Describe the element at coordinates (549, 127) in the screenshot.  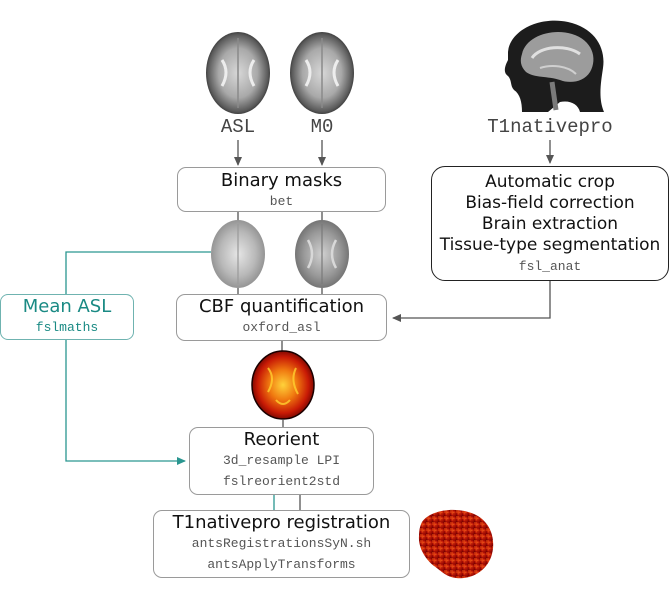
I see `input-t1-label: T1nativepro` at that location.